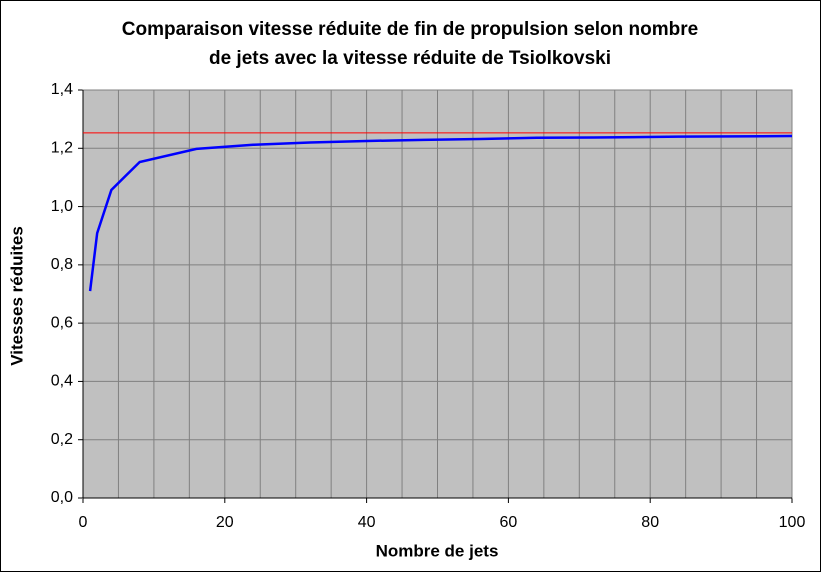 The image size is (822, 573). Describe the element at coordinates (62, 322) in the screenshot. I see `y-tick-label: 0,6` at that location.